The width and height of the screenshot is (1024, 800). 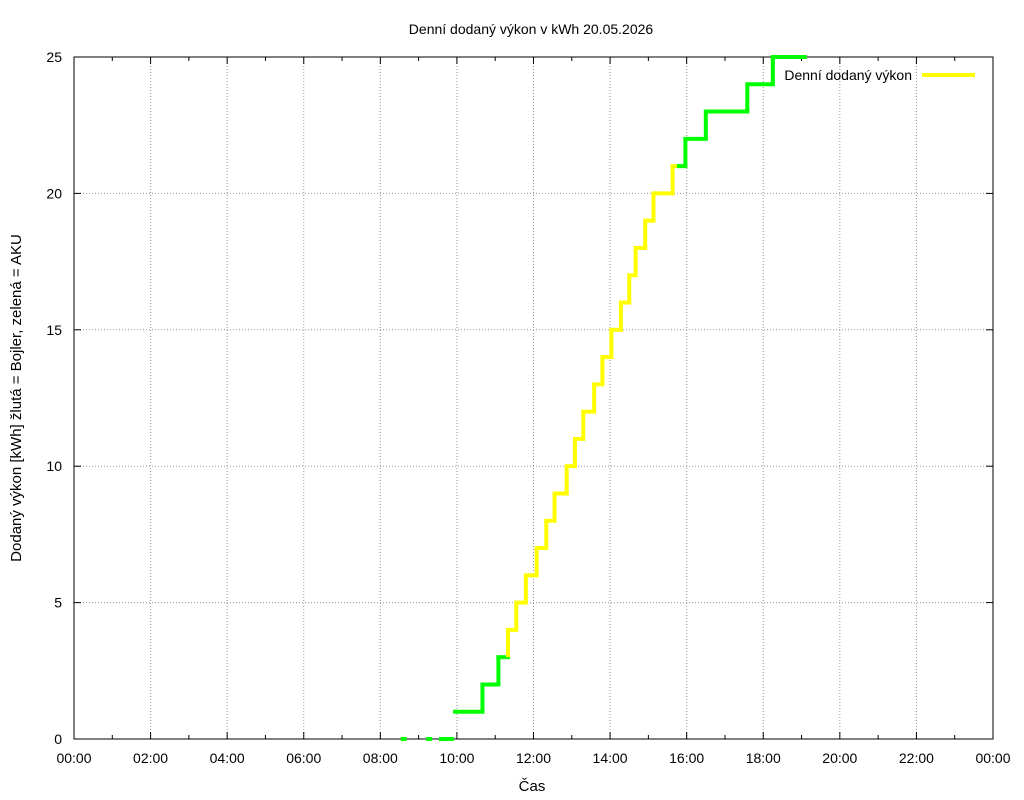 What do you see at coordinates (531, 29) in the screenshot?
I see `chart-title: Denní dodaný výkon v kWh 20.05.2026` at bounding box center [531, 29].